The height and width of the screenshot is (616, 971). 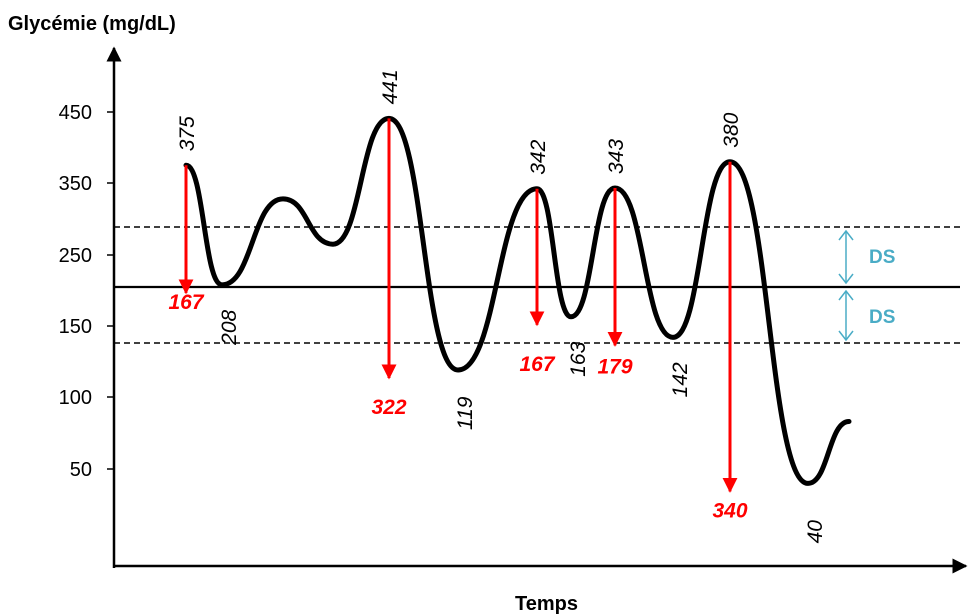 I want to click on trough-value-label: 40, so click(x=815, y=532).